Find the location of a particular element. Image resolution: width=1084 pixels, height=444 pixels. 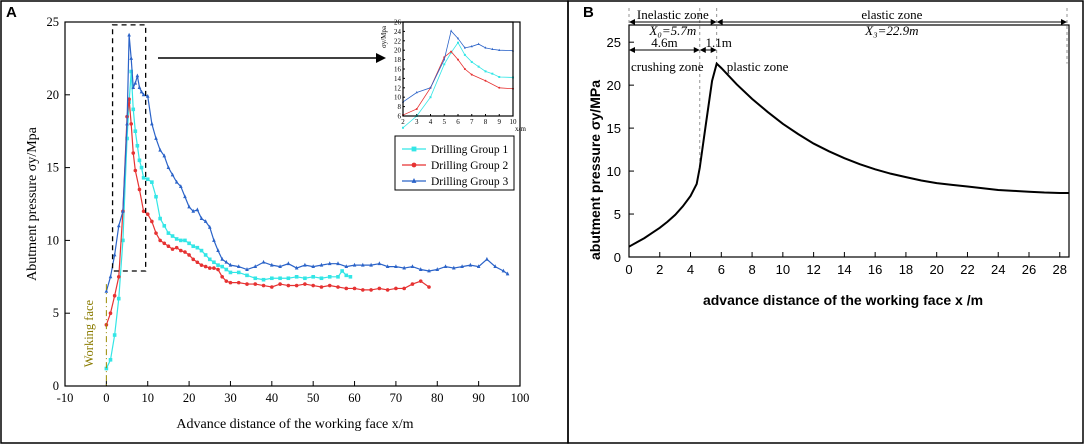

legend-label: Drilling Group 3 is located at coordinates (470, 182).